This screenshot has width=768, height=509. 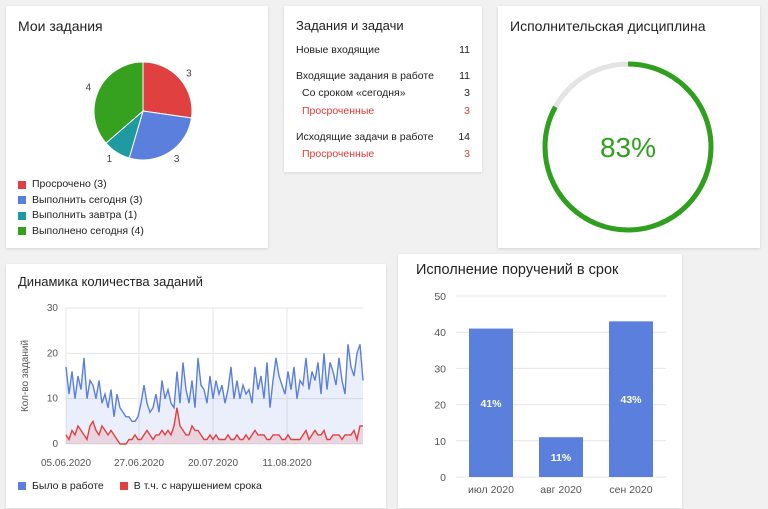 I want to click on bar-value-label: 41%, so click(x=491, y=404).